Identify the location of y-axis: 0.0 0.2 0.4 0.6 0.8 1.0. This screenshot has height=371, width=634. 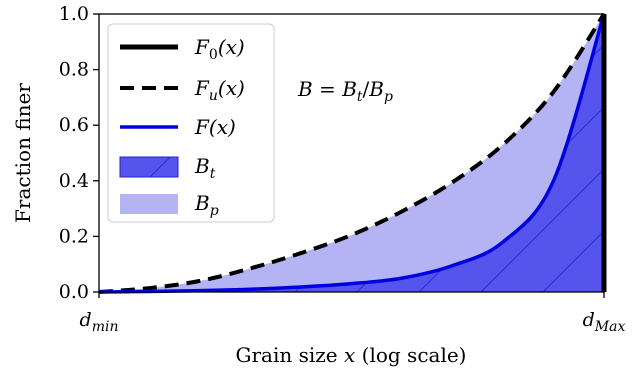
(79, 153).